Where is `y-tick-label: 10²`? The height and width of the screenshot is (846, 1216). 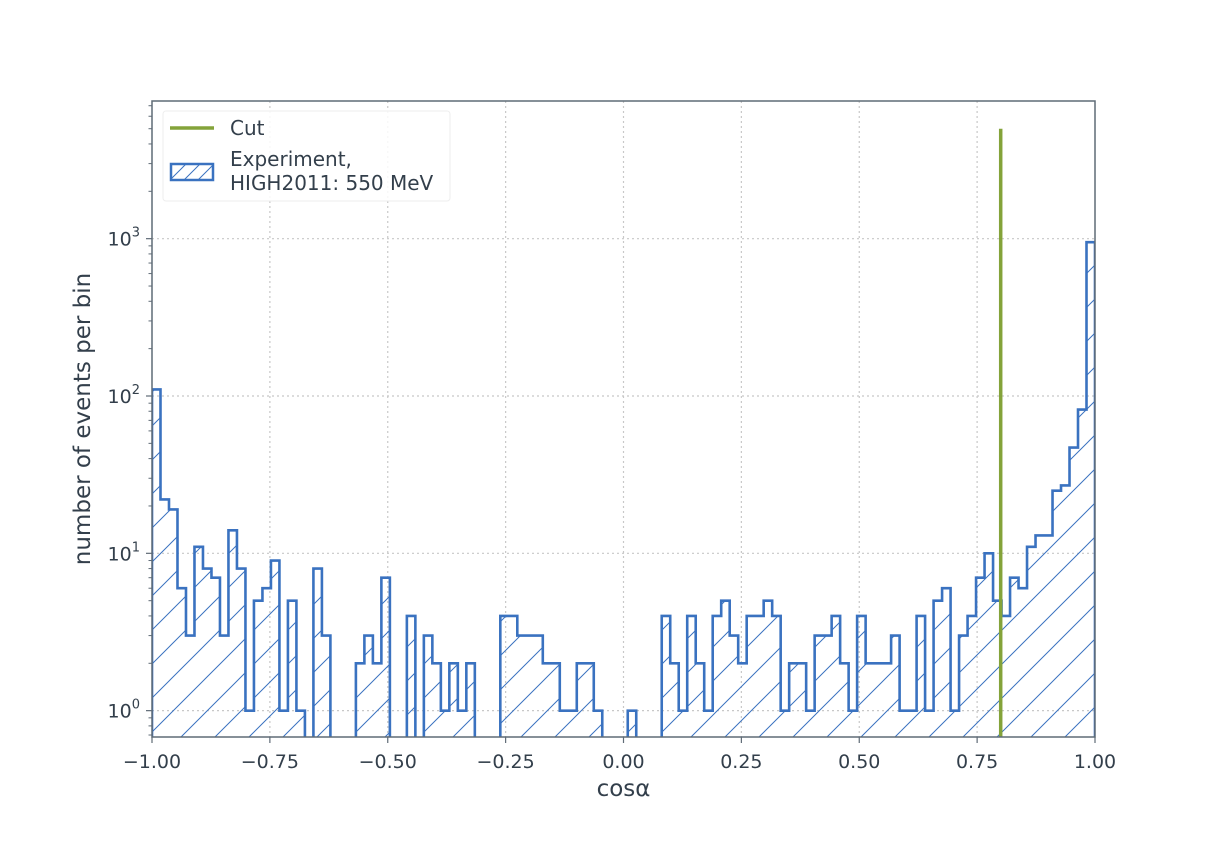
y-tick-label: 10² is located at coordinates (124, 395).